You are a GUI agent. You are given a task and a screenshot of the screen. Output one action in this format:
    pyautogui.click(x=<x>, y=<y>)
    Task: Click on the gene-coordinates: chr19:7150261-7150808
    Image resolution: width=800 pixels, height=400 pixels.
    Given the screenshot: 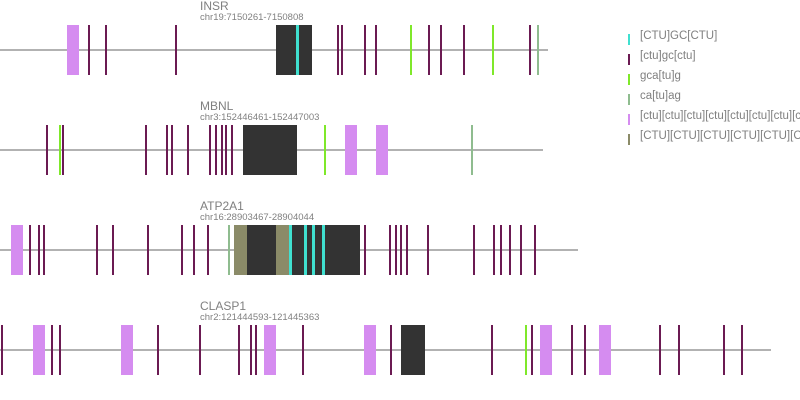 What is the action you would take?
    pyautogui.click(x=252, y=17)
    